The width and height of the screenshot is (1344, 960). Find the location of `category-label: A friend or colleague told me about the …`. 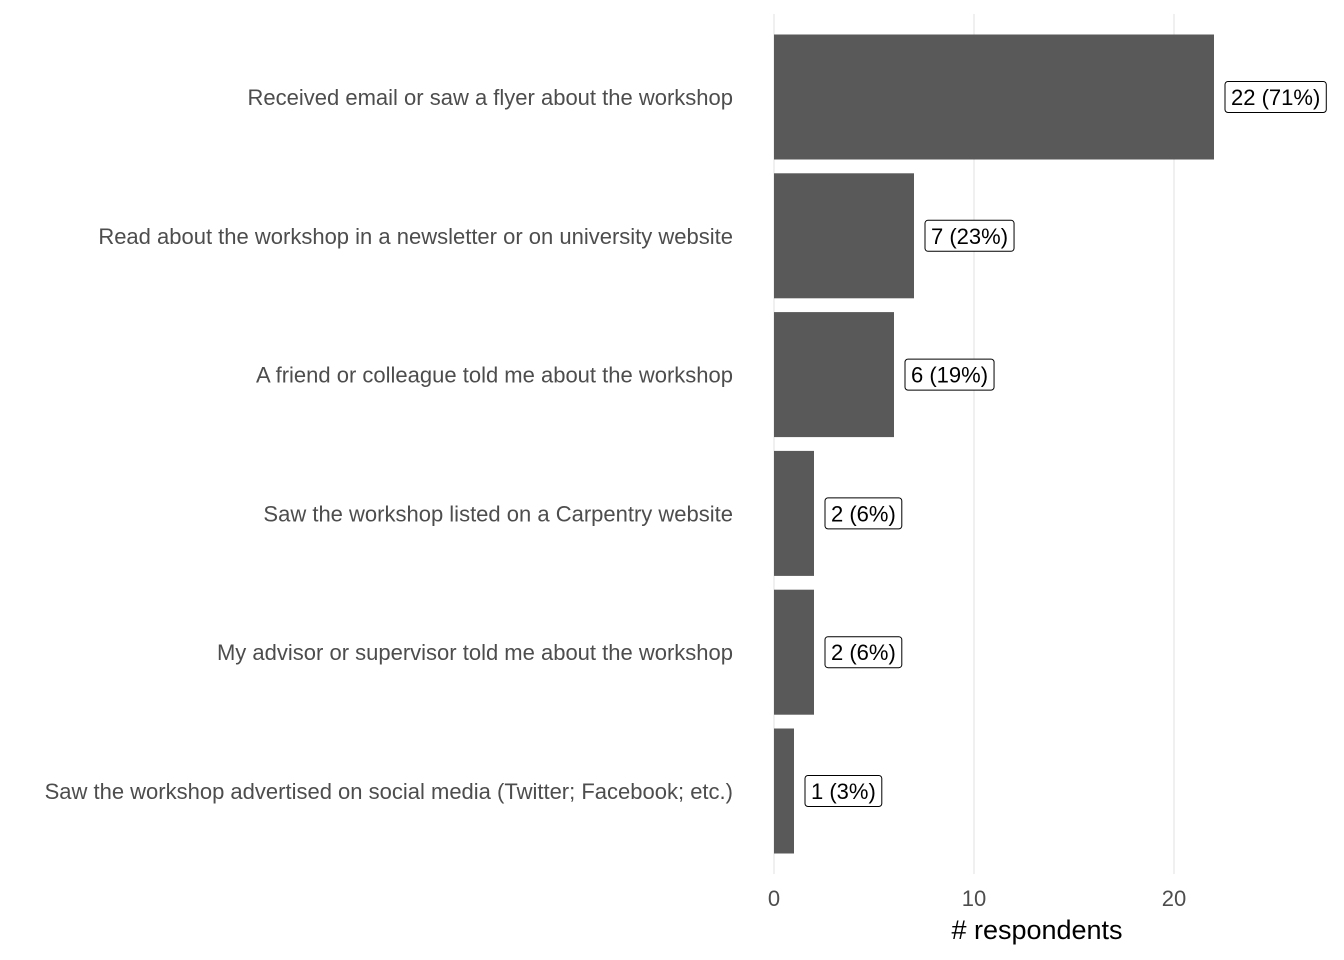

category-label: A friend or colleague told me about the … is located at coordinates (494, 375).